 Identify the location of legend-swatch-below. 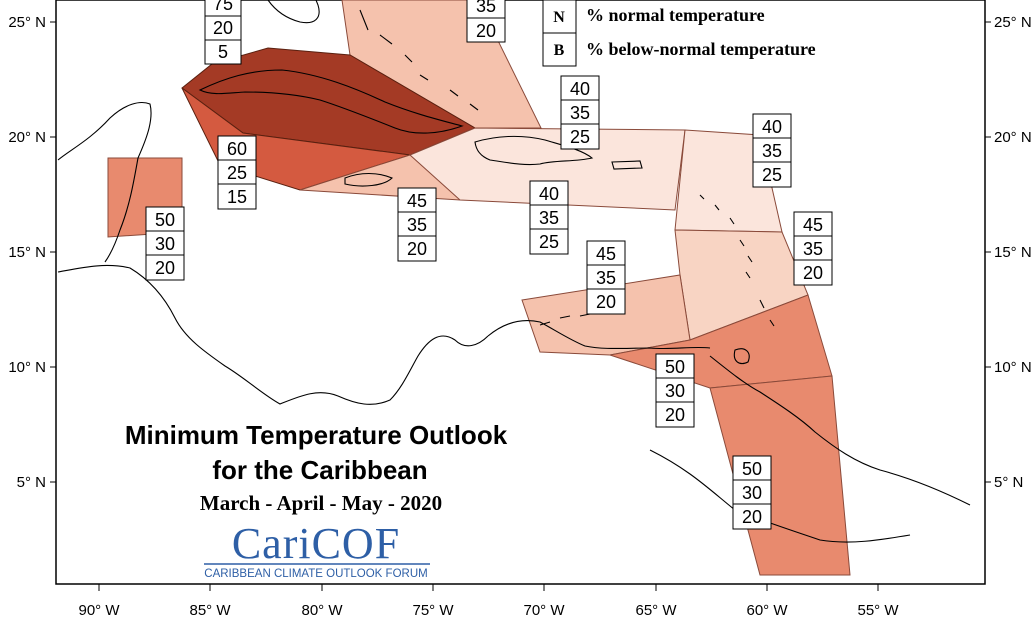
(559, 49).